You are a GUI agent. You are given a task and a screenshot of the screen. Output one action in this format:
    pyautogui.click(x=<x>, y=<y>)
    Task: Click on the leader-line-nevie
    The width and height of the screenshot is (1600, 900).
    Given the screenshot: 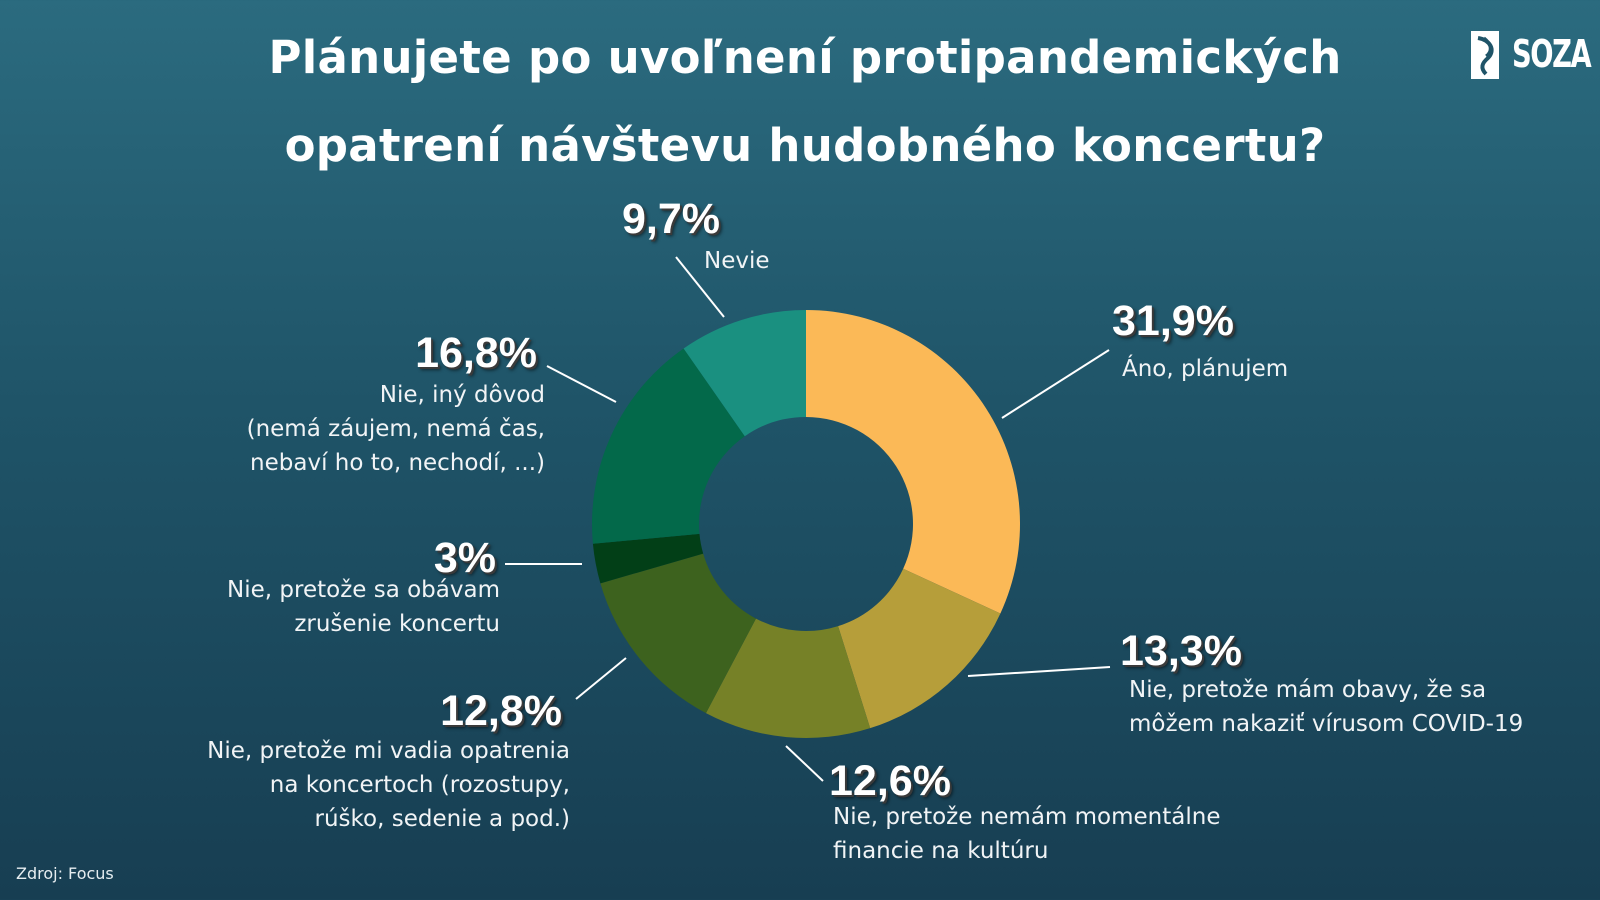 What is the action you would take?
    pyautogui.click(x=700, y=287)
    